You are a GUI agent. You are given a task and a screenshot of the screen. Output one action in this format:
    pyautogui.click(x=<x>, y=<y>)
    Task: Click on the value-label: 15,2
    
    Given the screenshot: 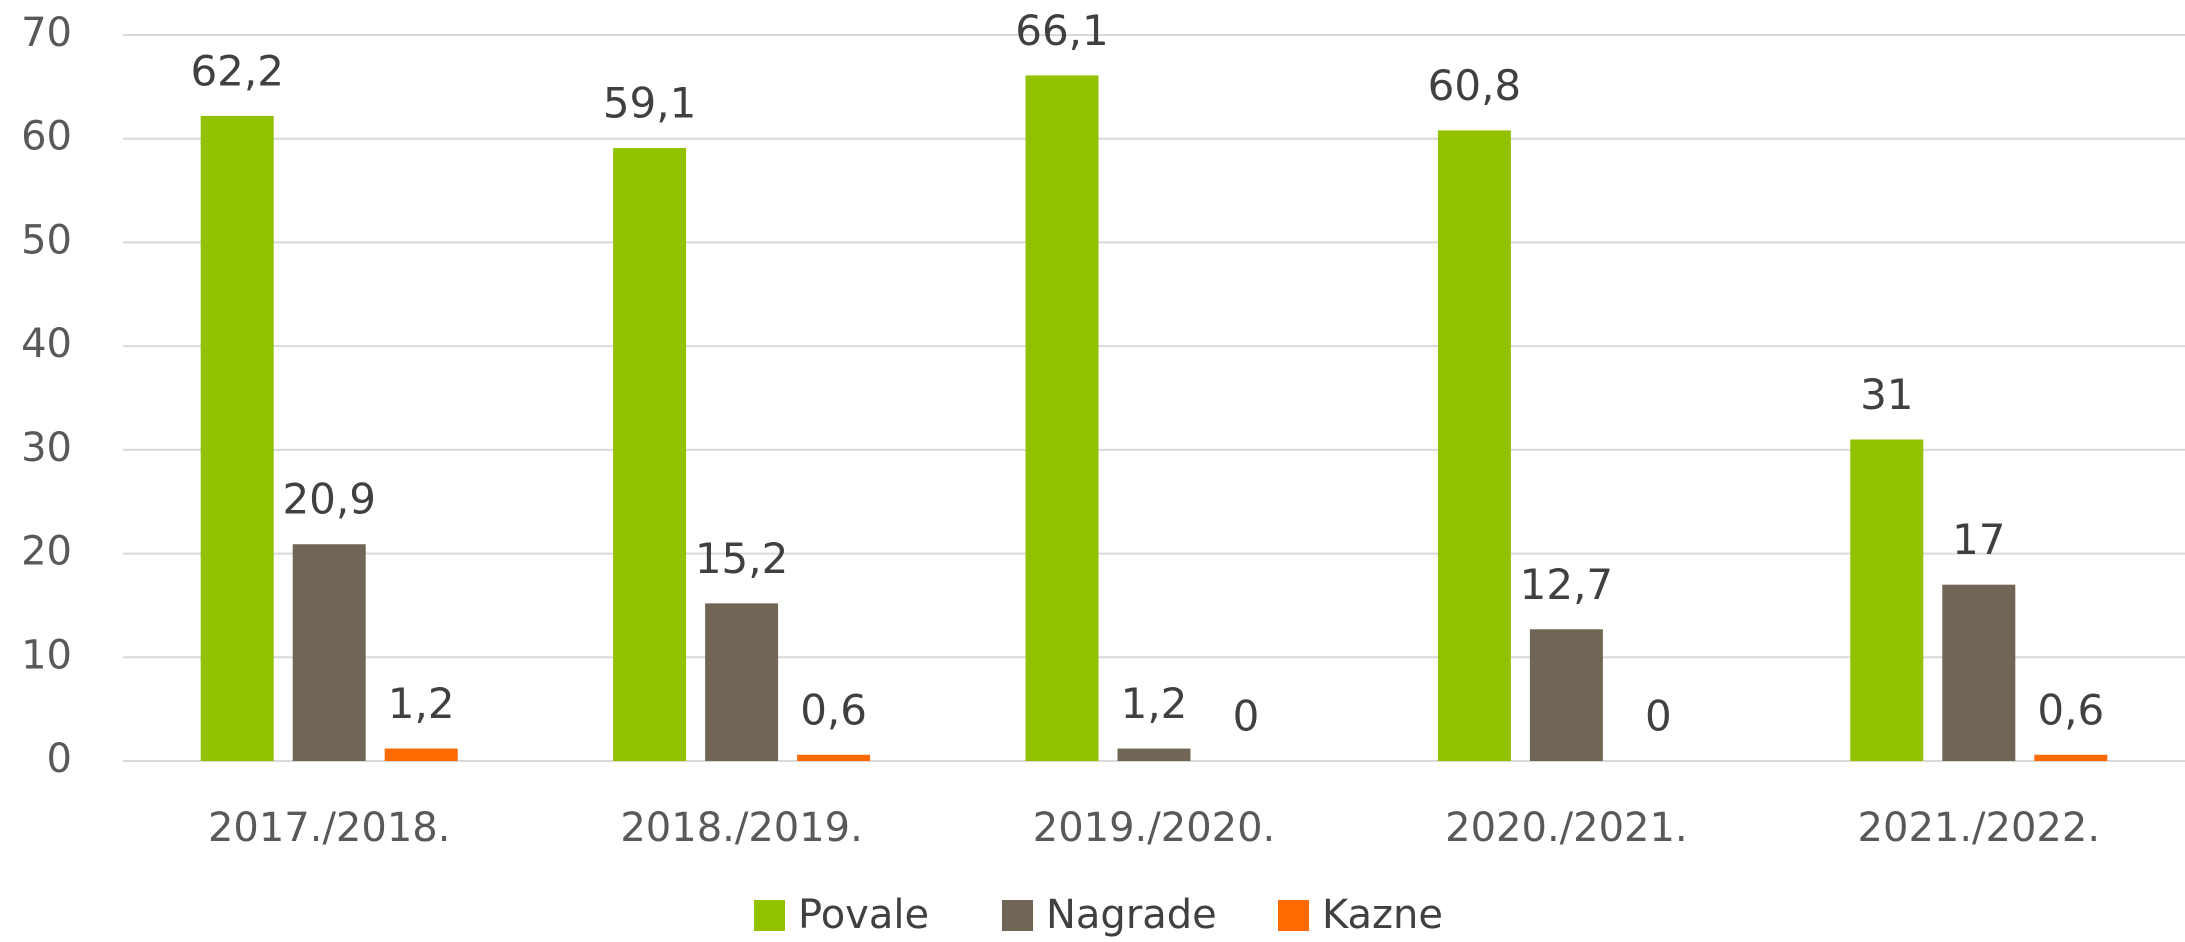 What is the action you would take?
    pyautogui.click(x=742, y=558)
    